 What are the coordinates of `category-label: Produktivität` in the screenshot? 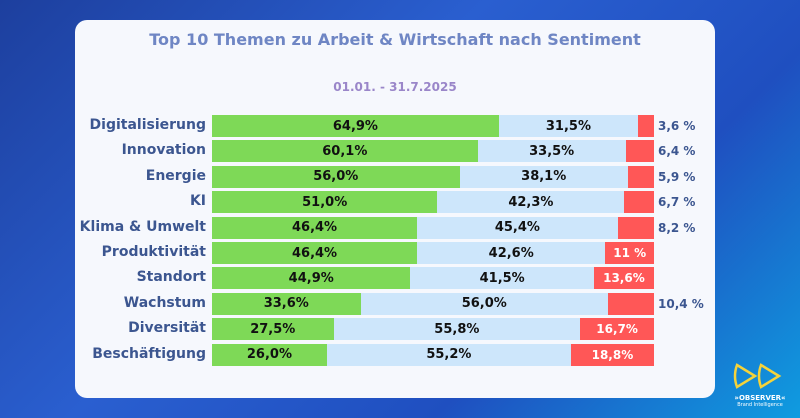 It's located at (153, 252).